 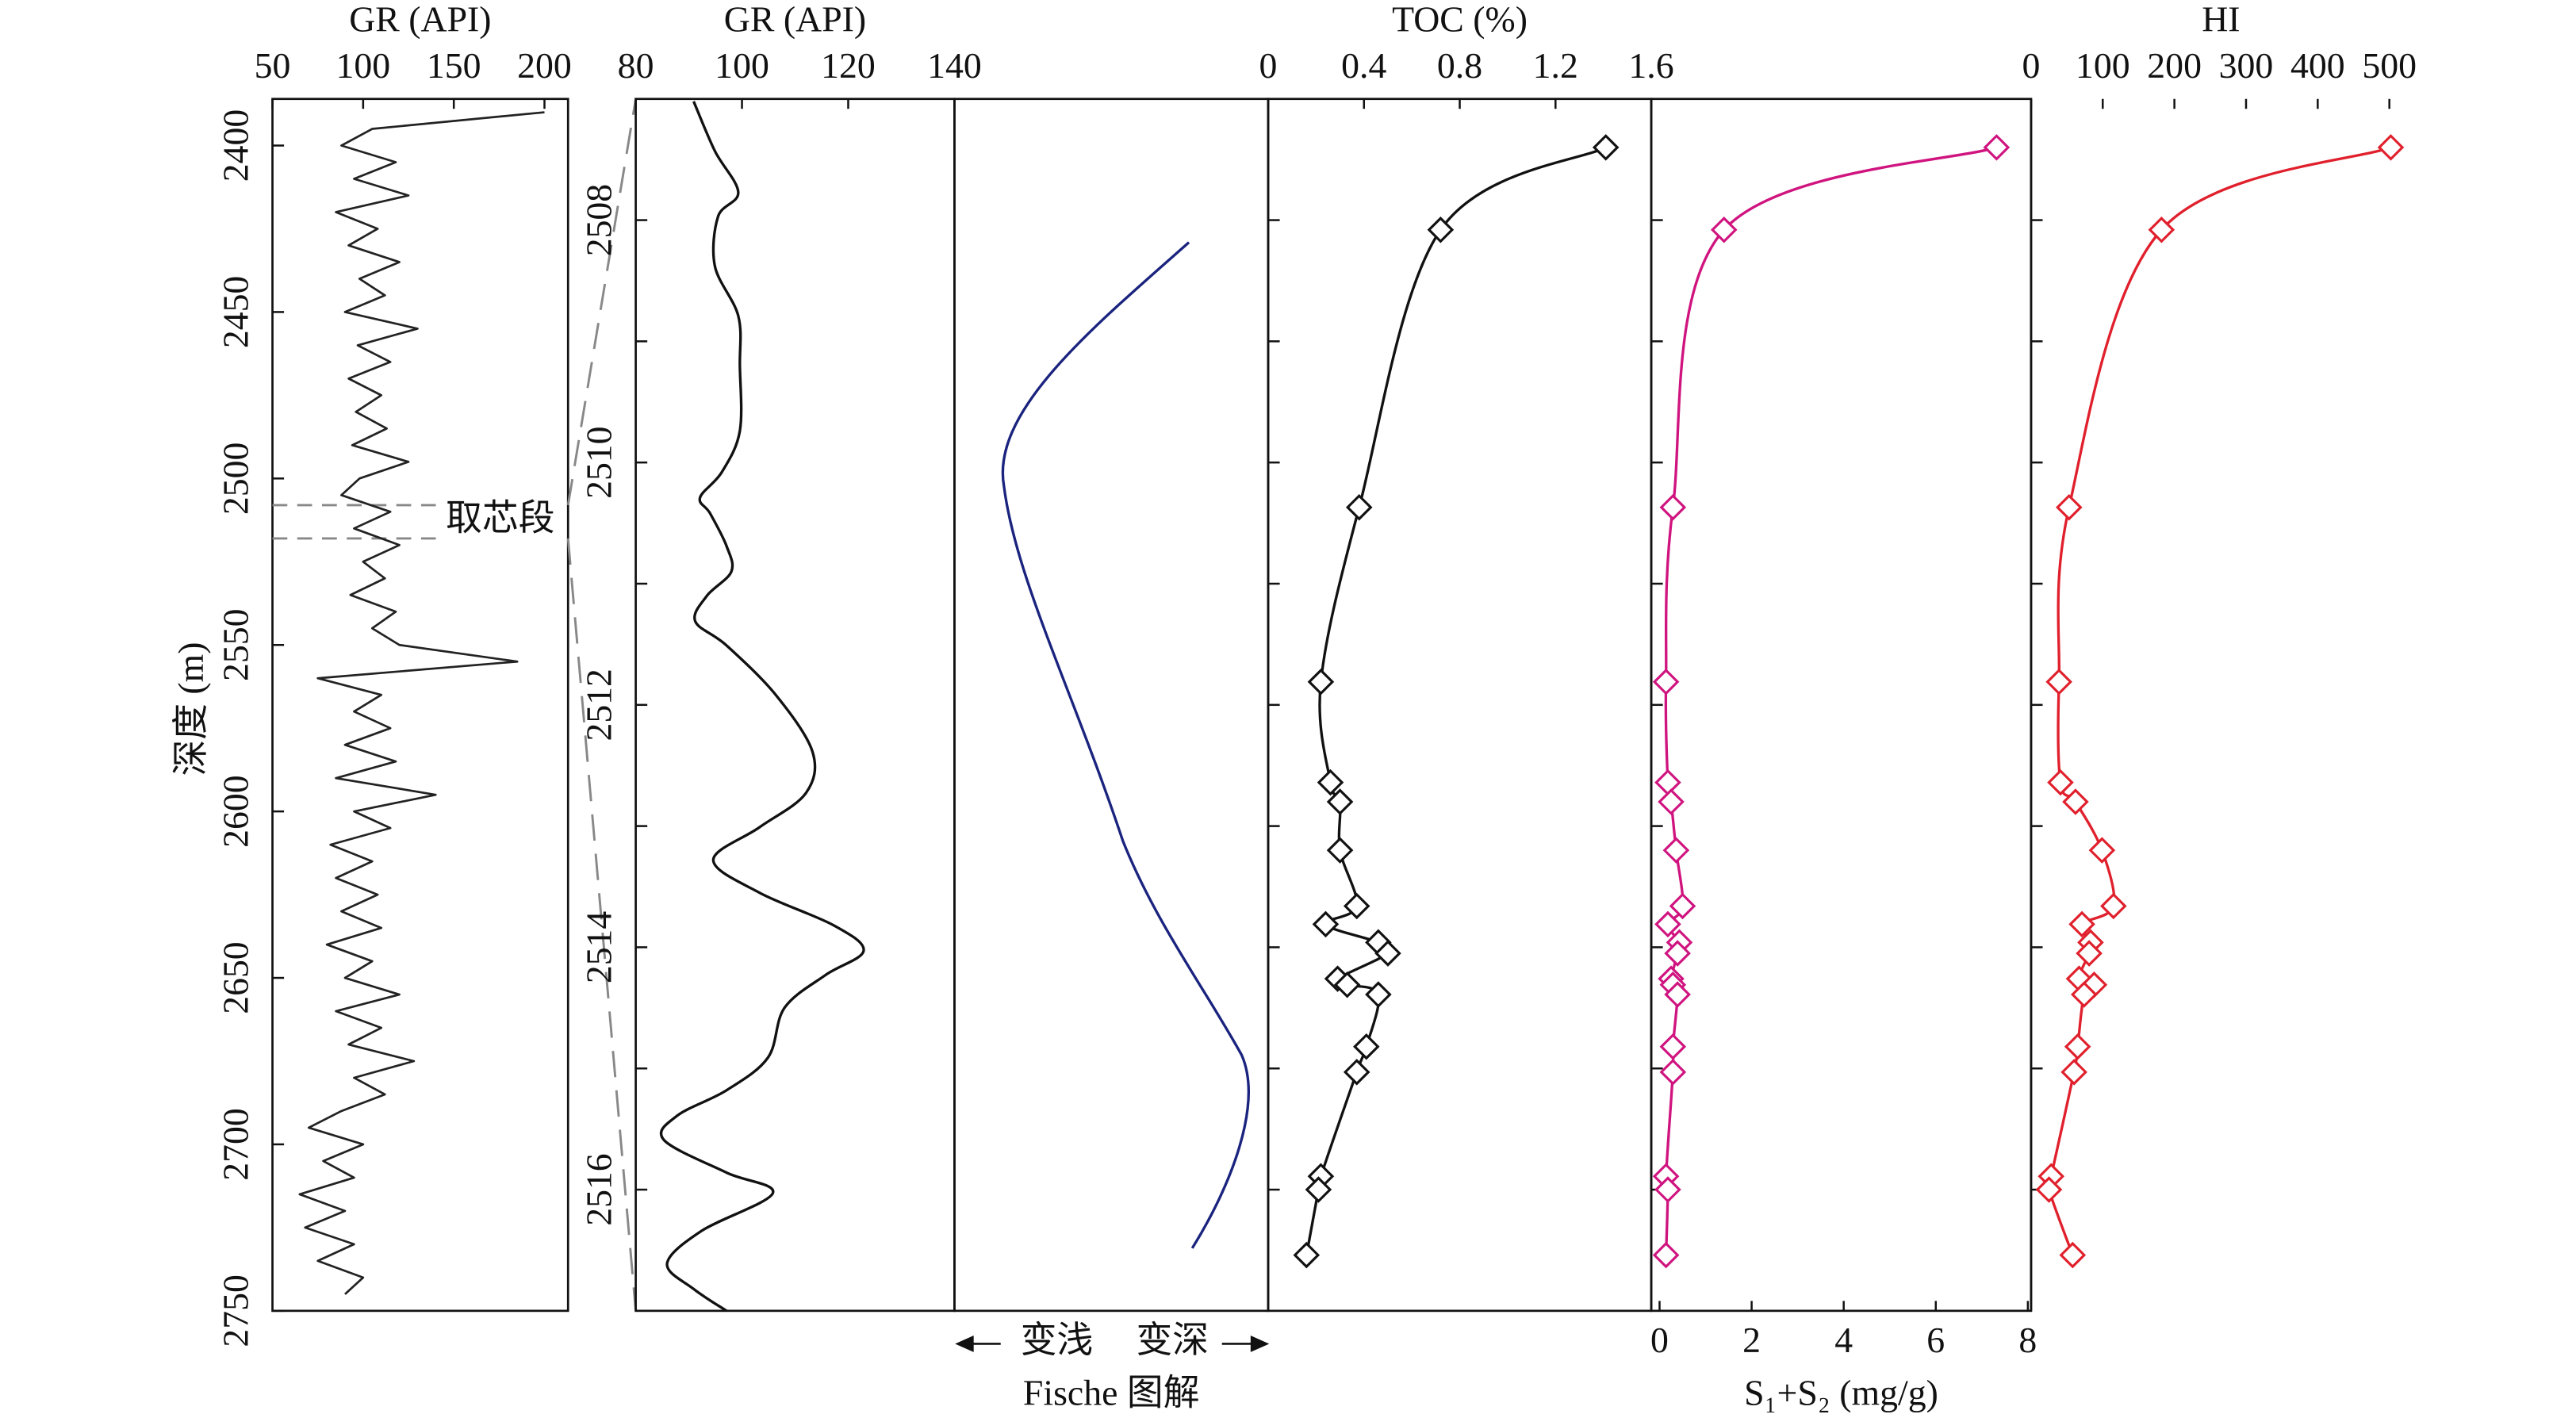 What do you see at coordinates (599, 1189) in the screenshot?
I see `y-tick-label: 2516` at bounding box center [599, 1189].